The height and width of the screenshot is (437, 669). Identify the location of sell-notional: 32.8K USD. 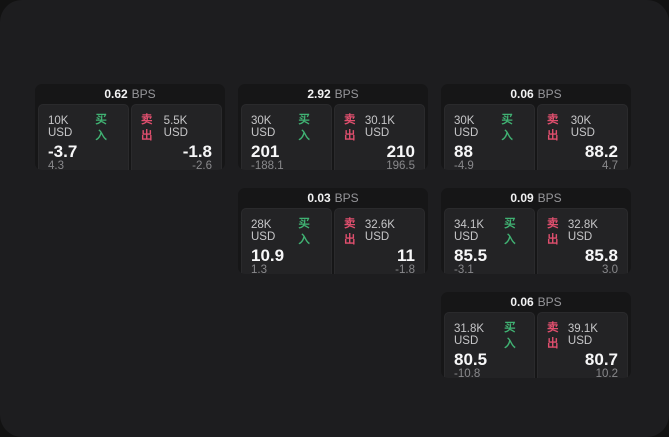
(582, 231).